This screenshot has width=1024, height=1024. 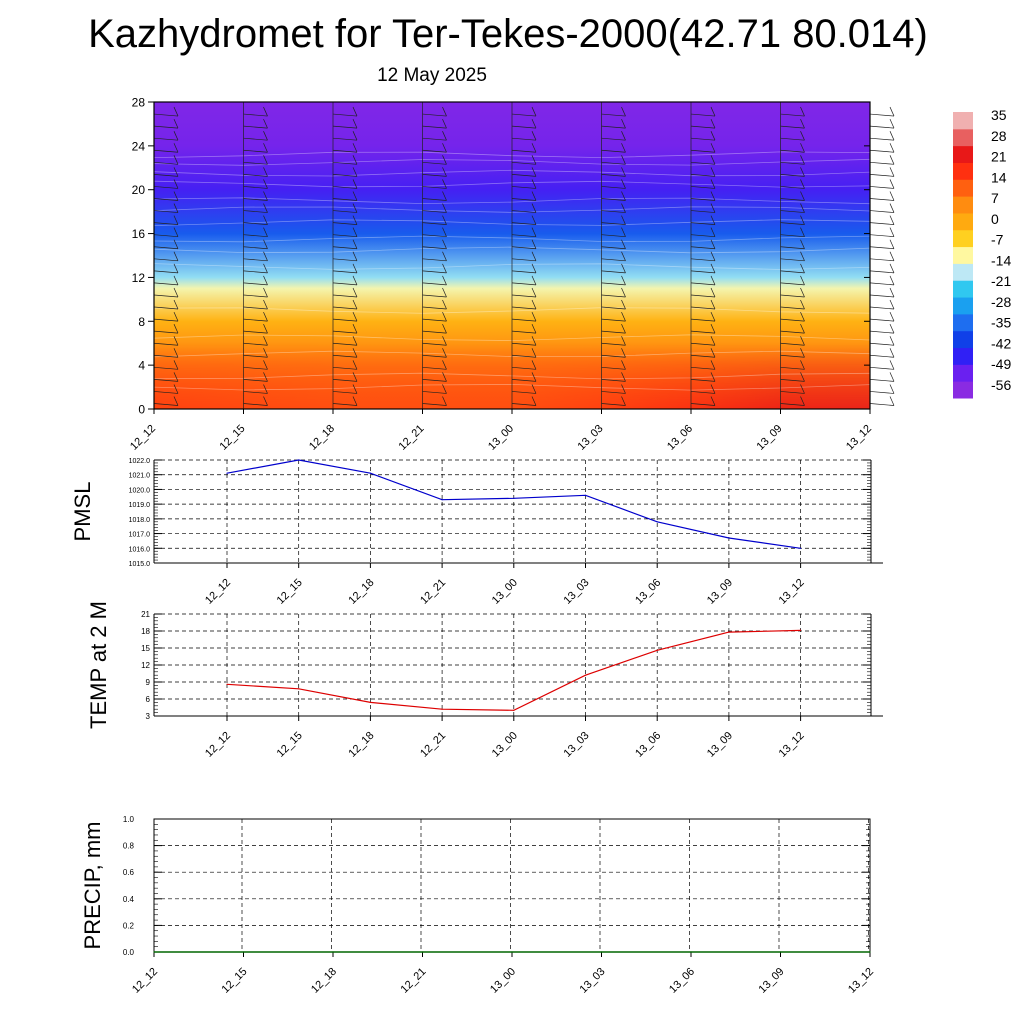 I want to click on y-tick-label: 1019.0, so click(x=140, y=505).